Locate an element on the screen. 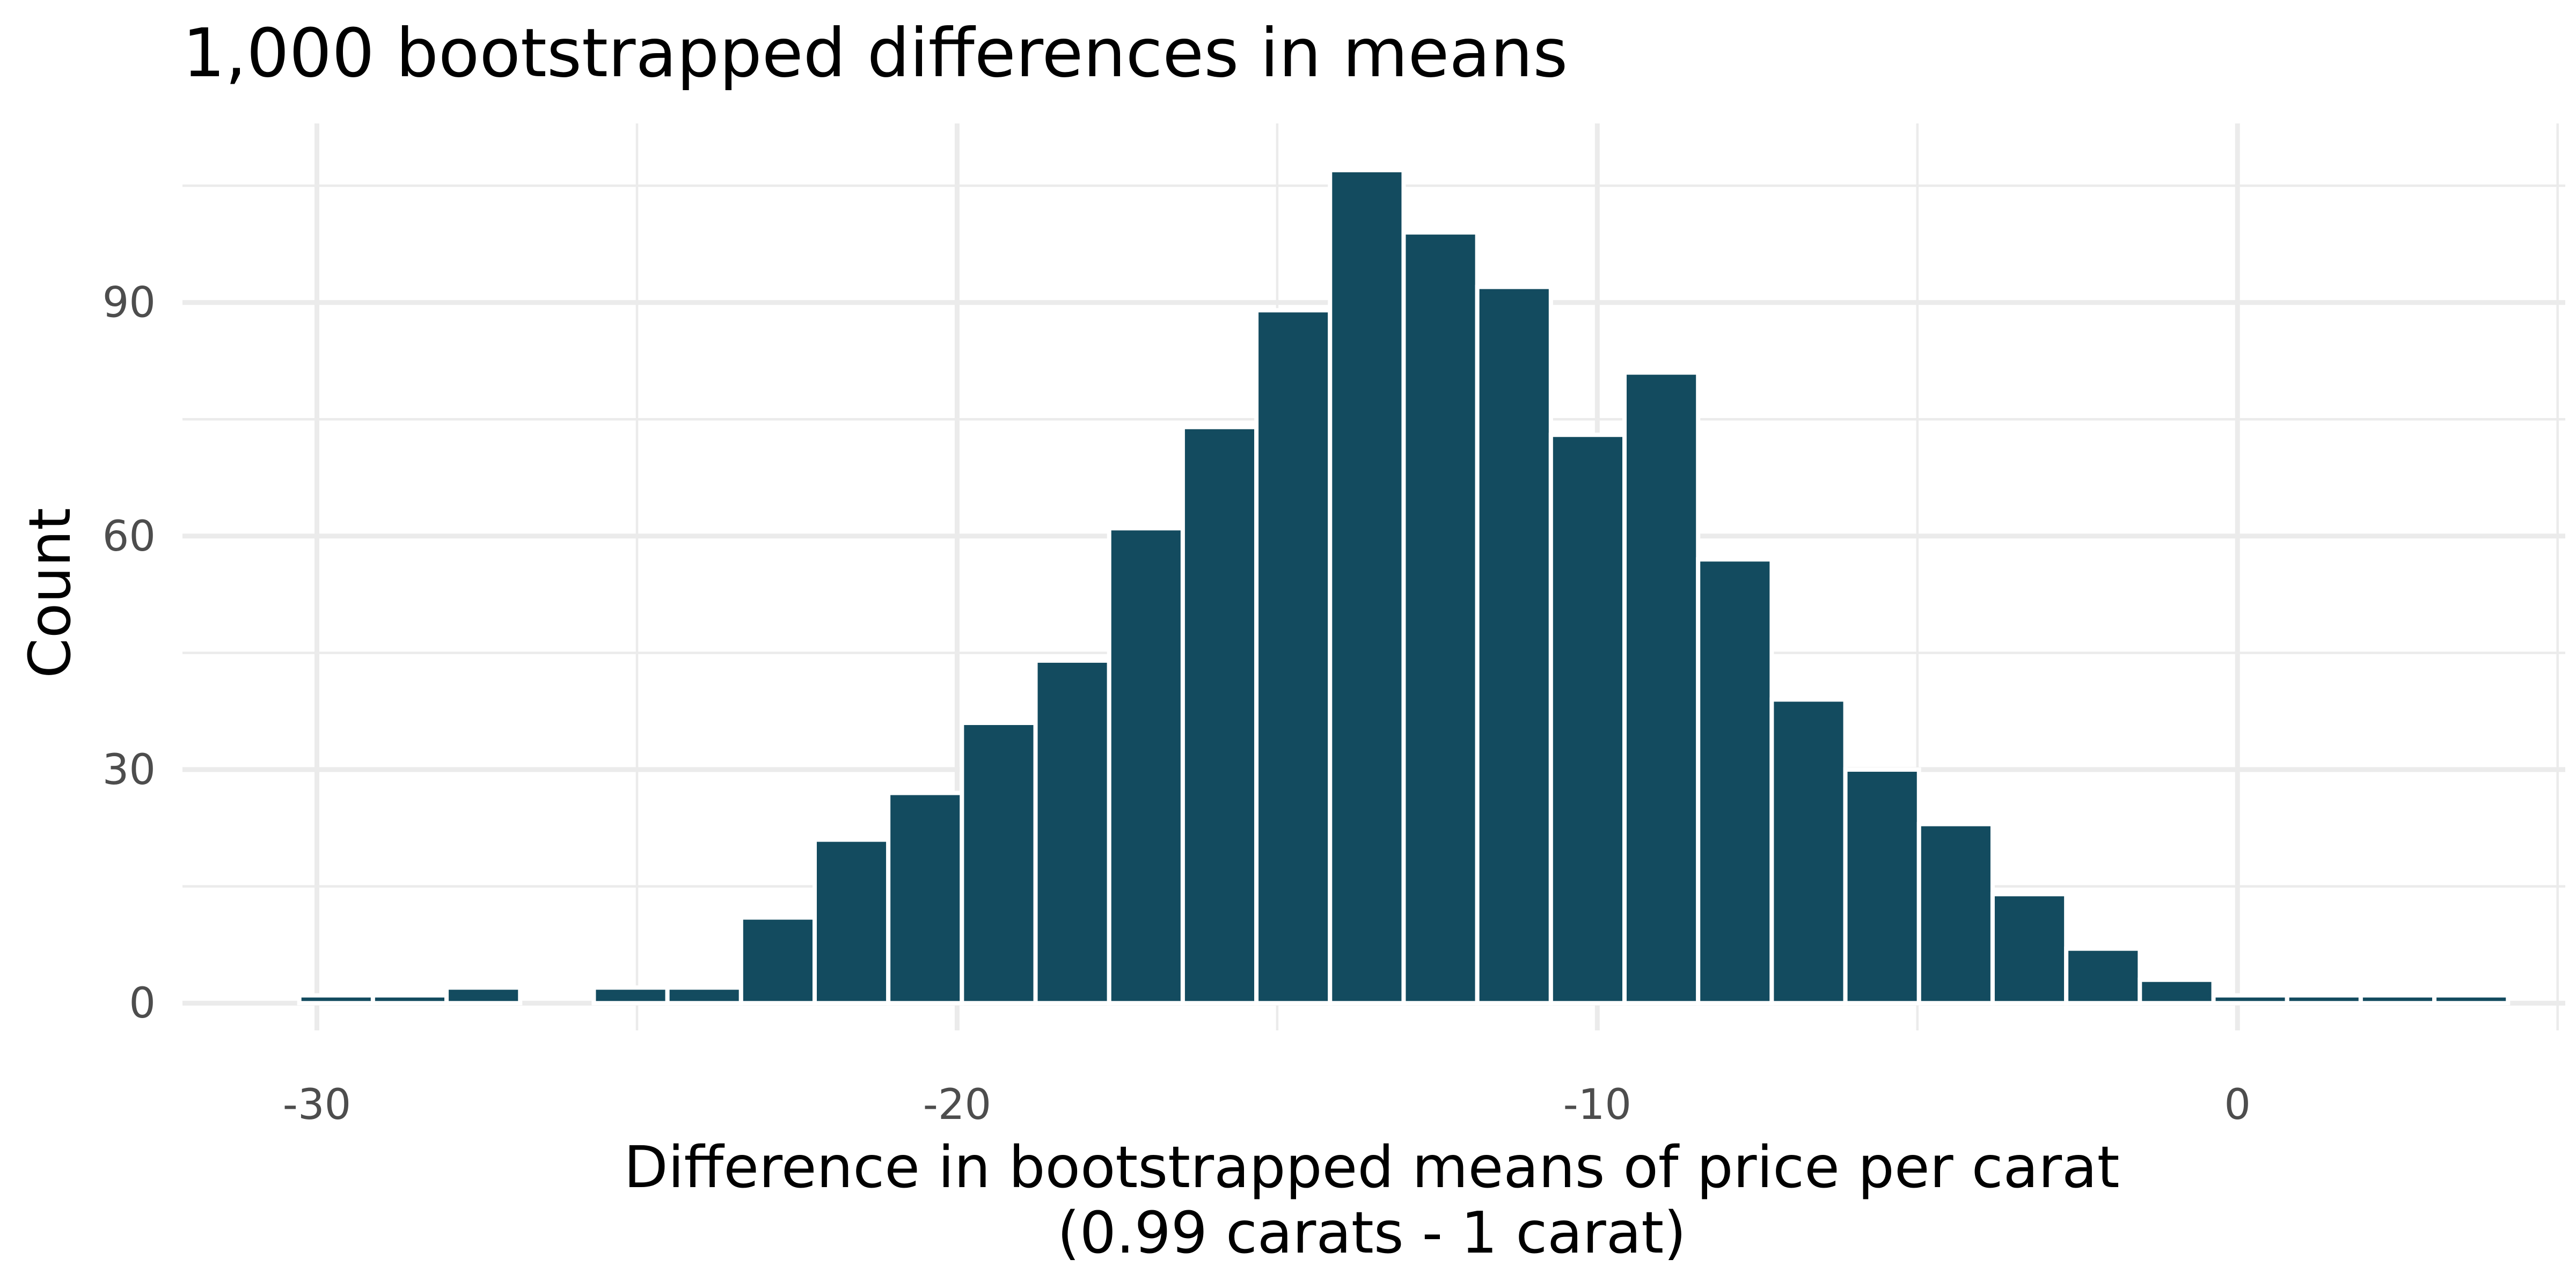  x-tick-label: 0 is located at coordinates (2237, 1105).